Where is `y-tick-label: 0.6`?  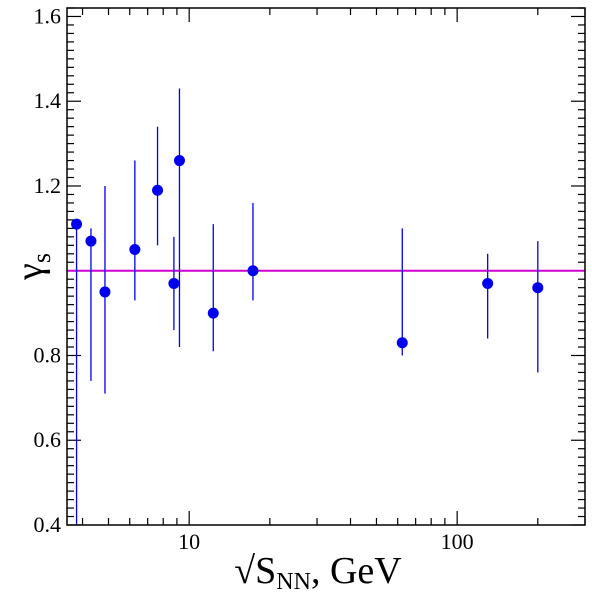 y-tick-label: 0.6 is located at coordinates (48, 439).